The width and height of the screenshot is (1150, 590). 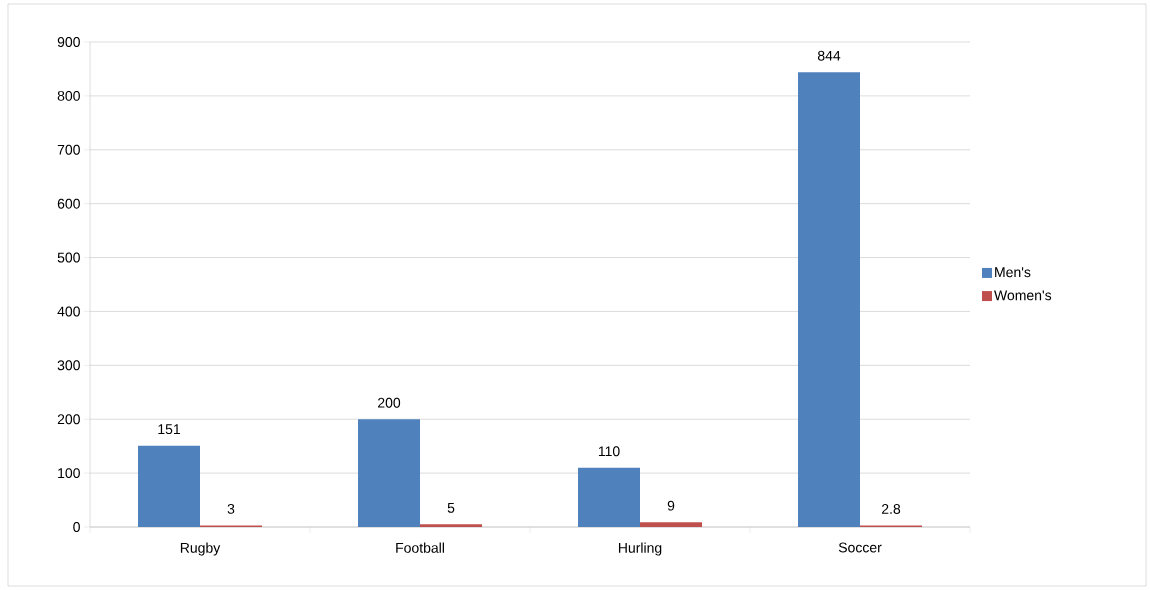 I want to click on data-label: 2.8, so click(x=891, y=509).